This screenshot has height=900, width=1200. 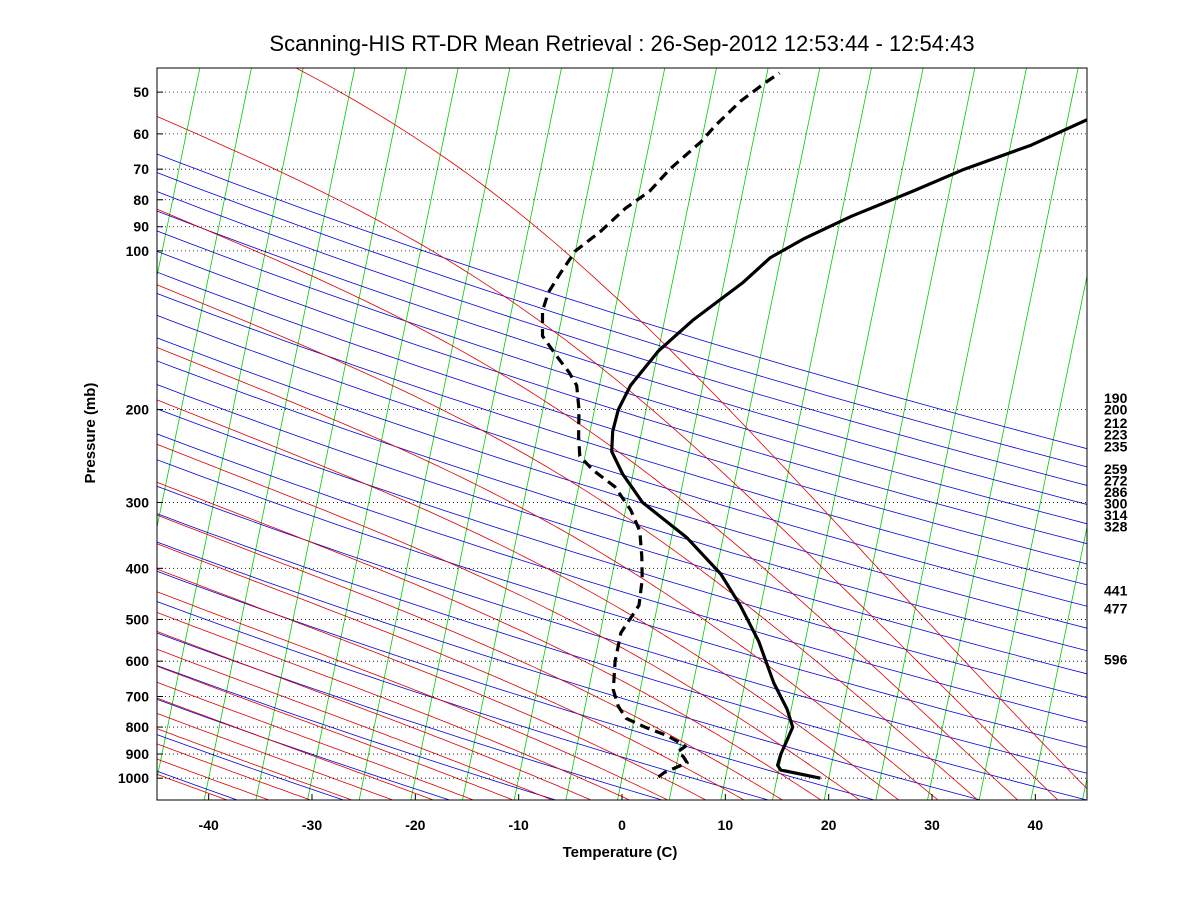 What do you see at coordinates (1116, 423) in the screenshot?
I see `right-level-label: 212` at bounding box center [1116, 423].